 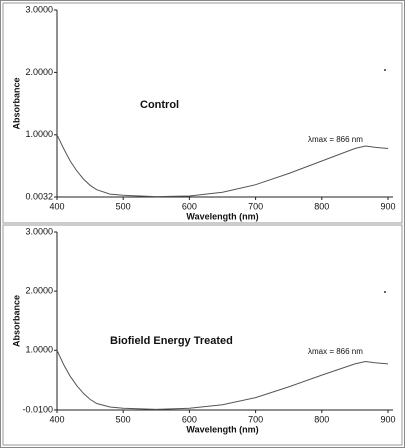 I want to click on annotation: Biofield Energy Treated, so click(x=171, y=341).